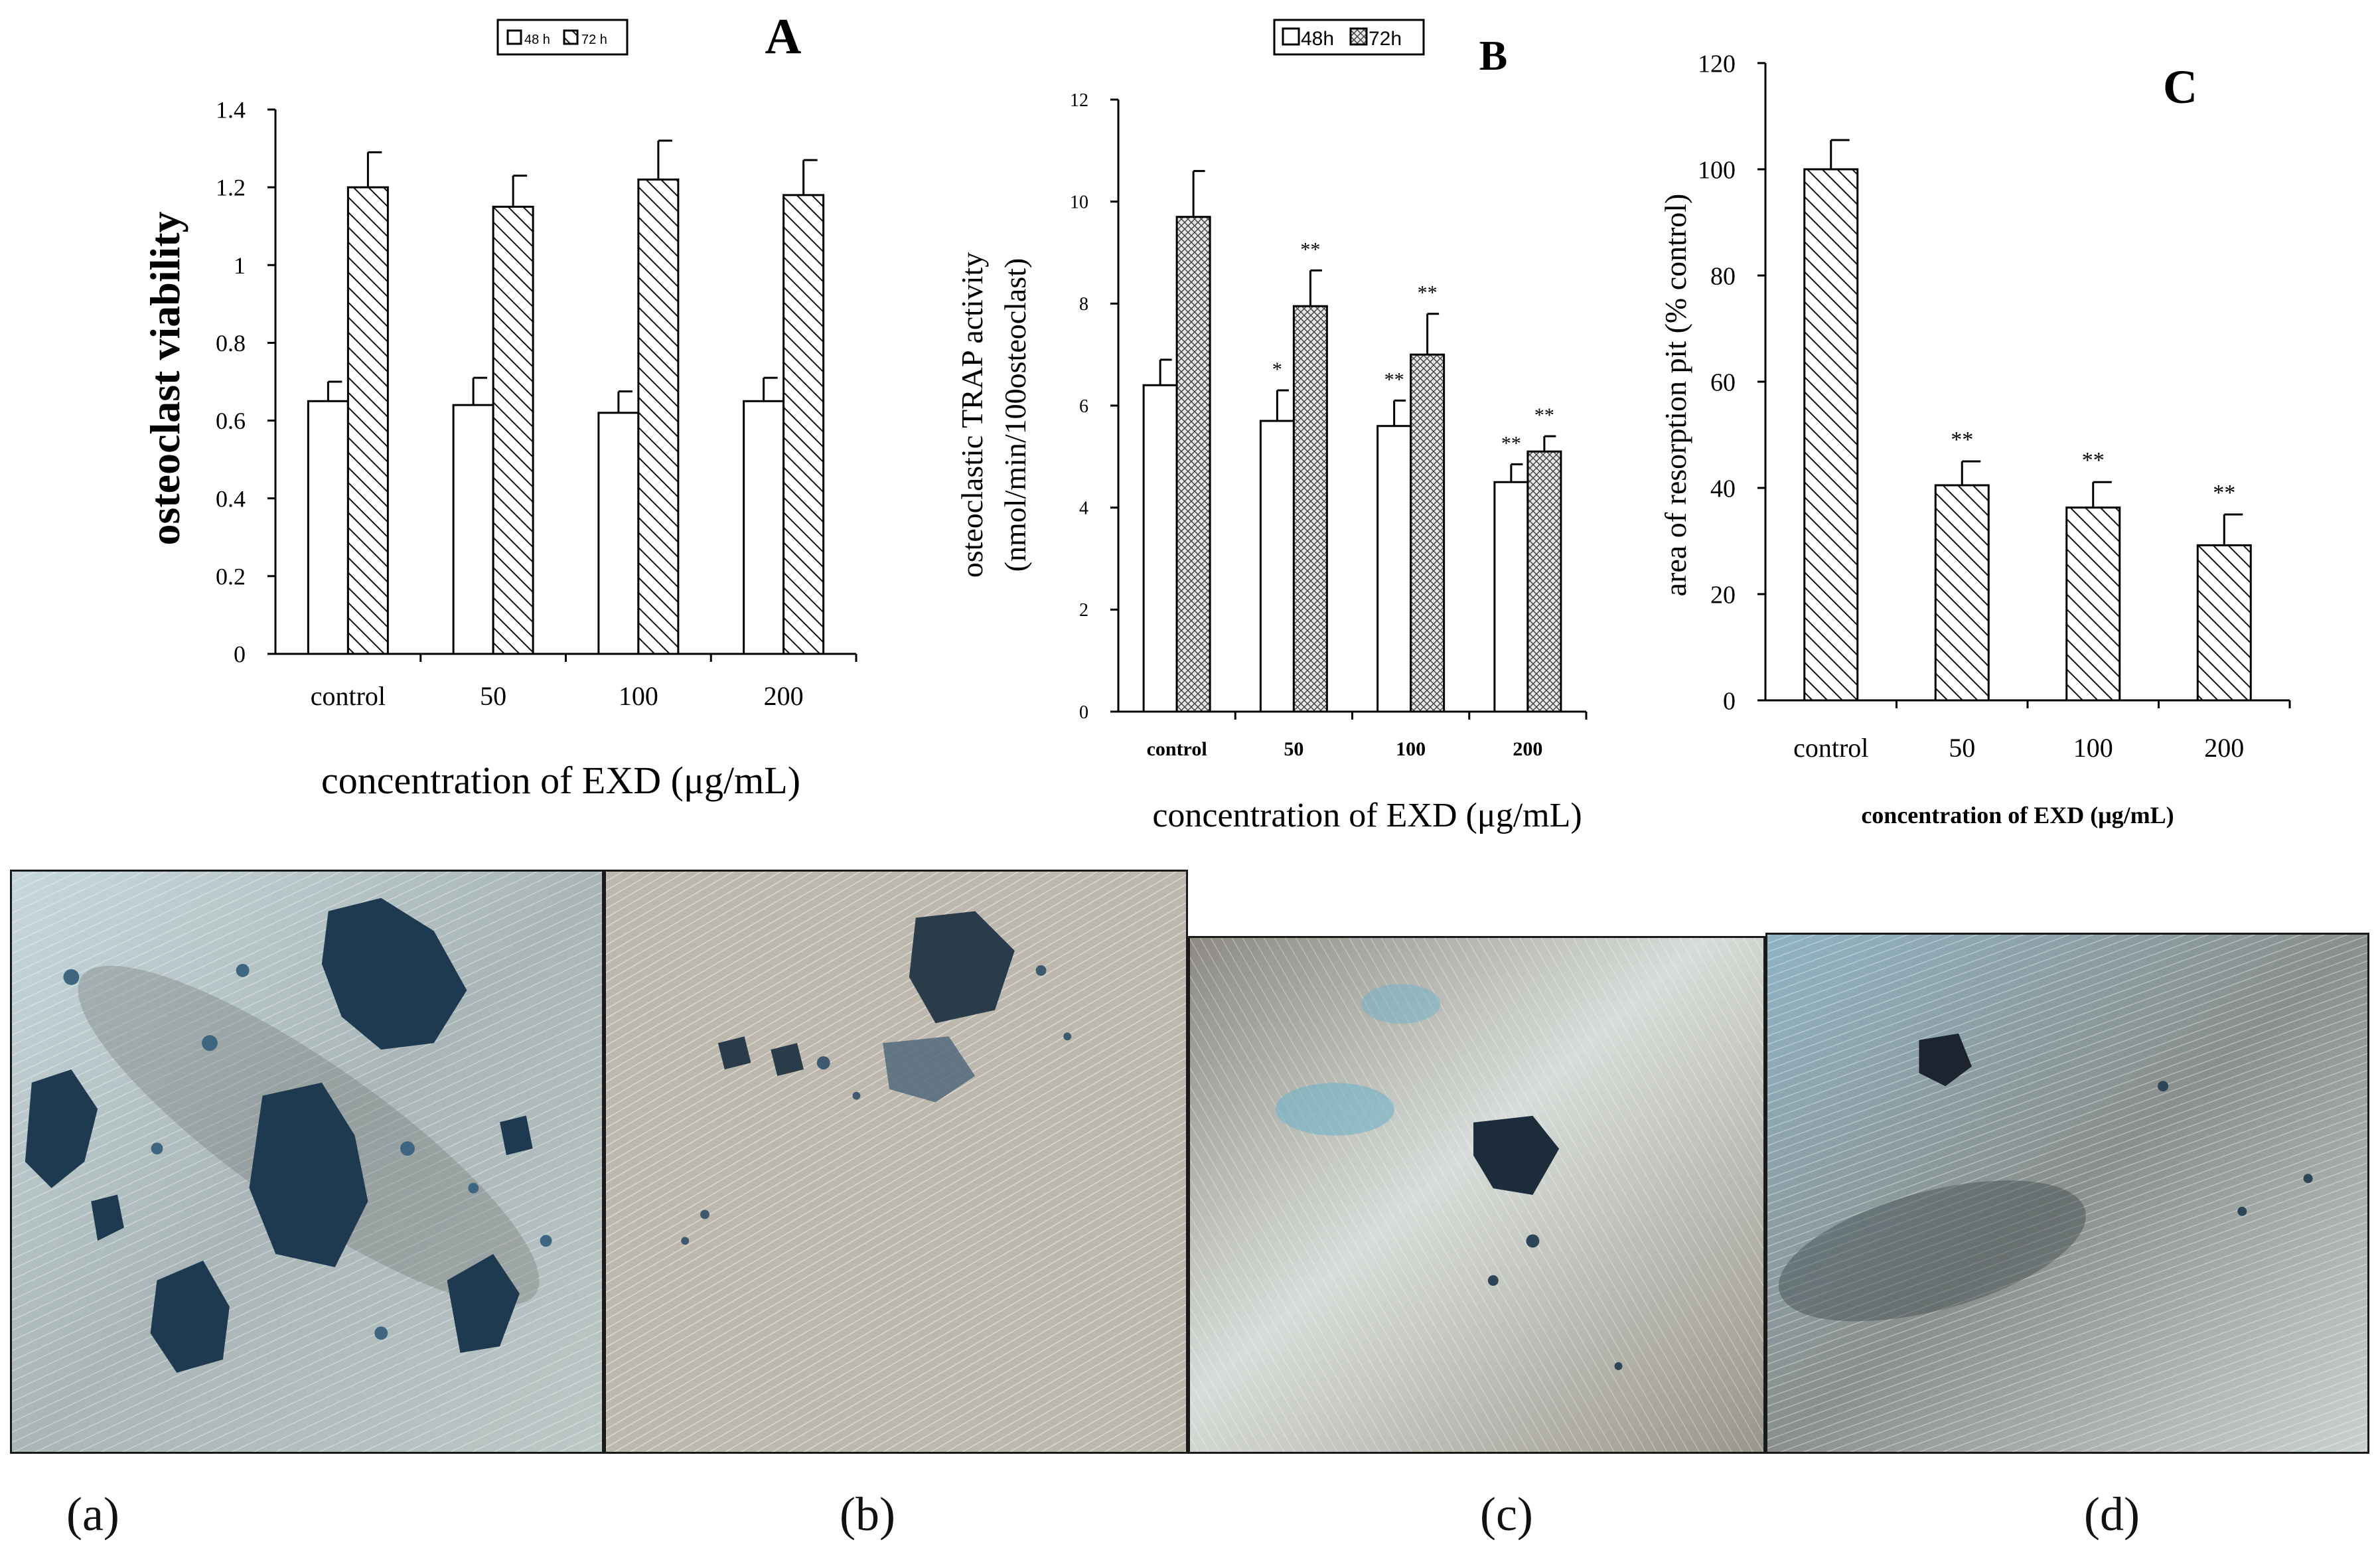 Image resolution: width=2380 pixels, height=1560 pixels. What do you see at coordinates (1084, 610) in the screenshot?
I see `y-tick-label: 2` at bounding box center [1084, 610].